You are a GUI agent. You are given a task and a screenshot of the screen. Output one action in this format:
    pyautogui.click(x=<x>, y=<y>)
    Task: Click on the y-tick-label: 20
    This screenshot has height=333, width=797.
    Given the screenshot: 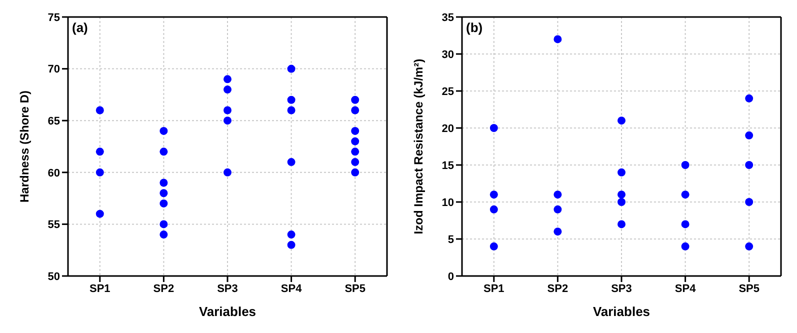 What is the action you would take?
    pyautogui.click(x=448, y=128)
    